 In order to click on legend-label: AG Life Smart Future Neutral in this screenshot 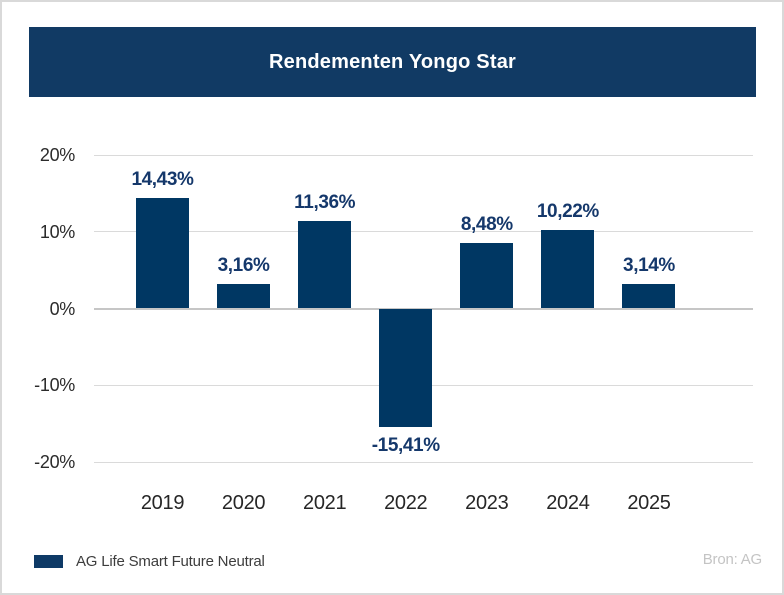, I will do `click(170, 561)`.